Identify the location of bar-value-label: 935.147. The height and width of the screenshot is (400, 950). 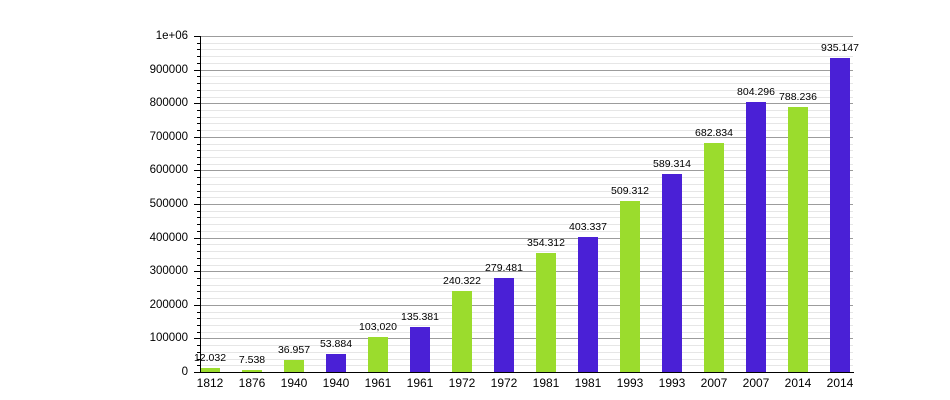
(840, 47).